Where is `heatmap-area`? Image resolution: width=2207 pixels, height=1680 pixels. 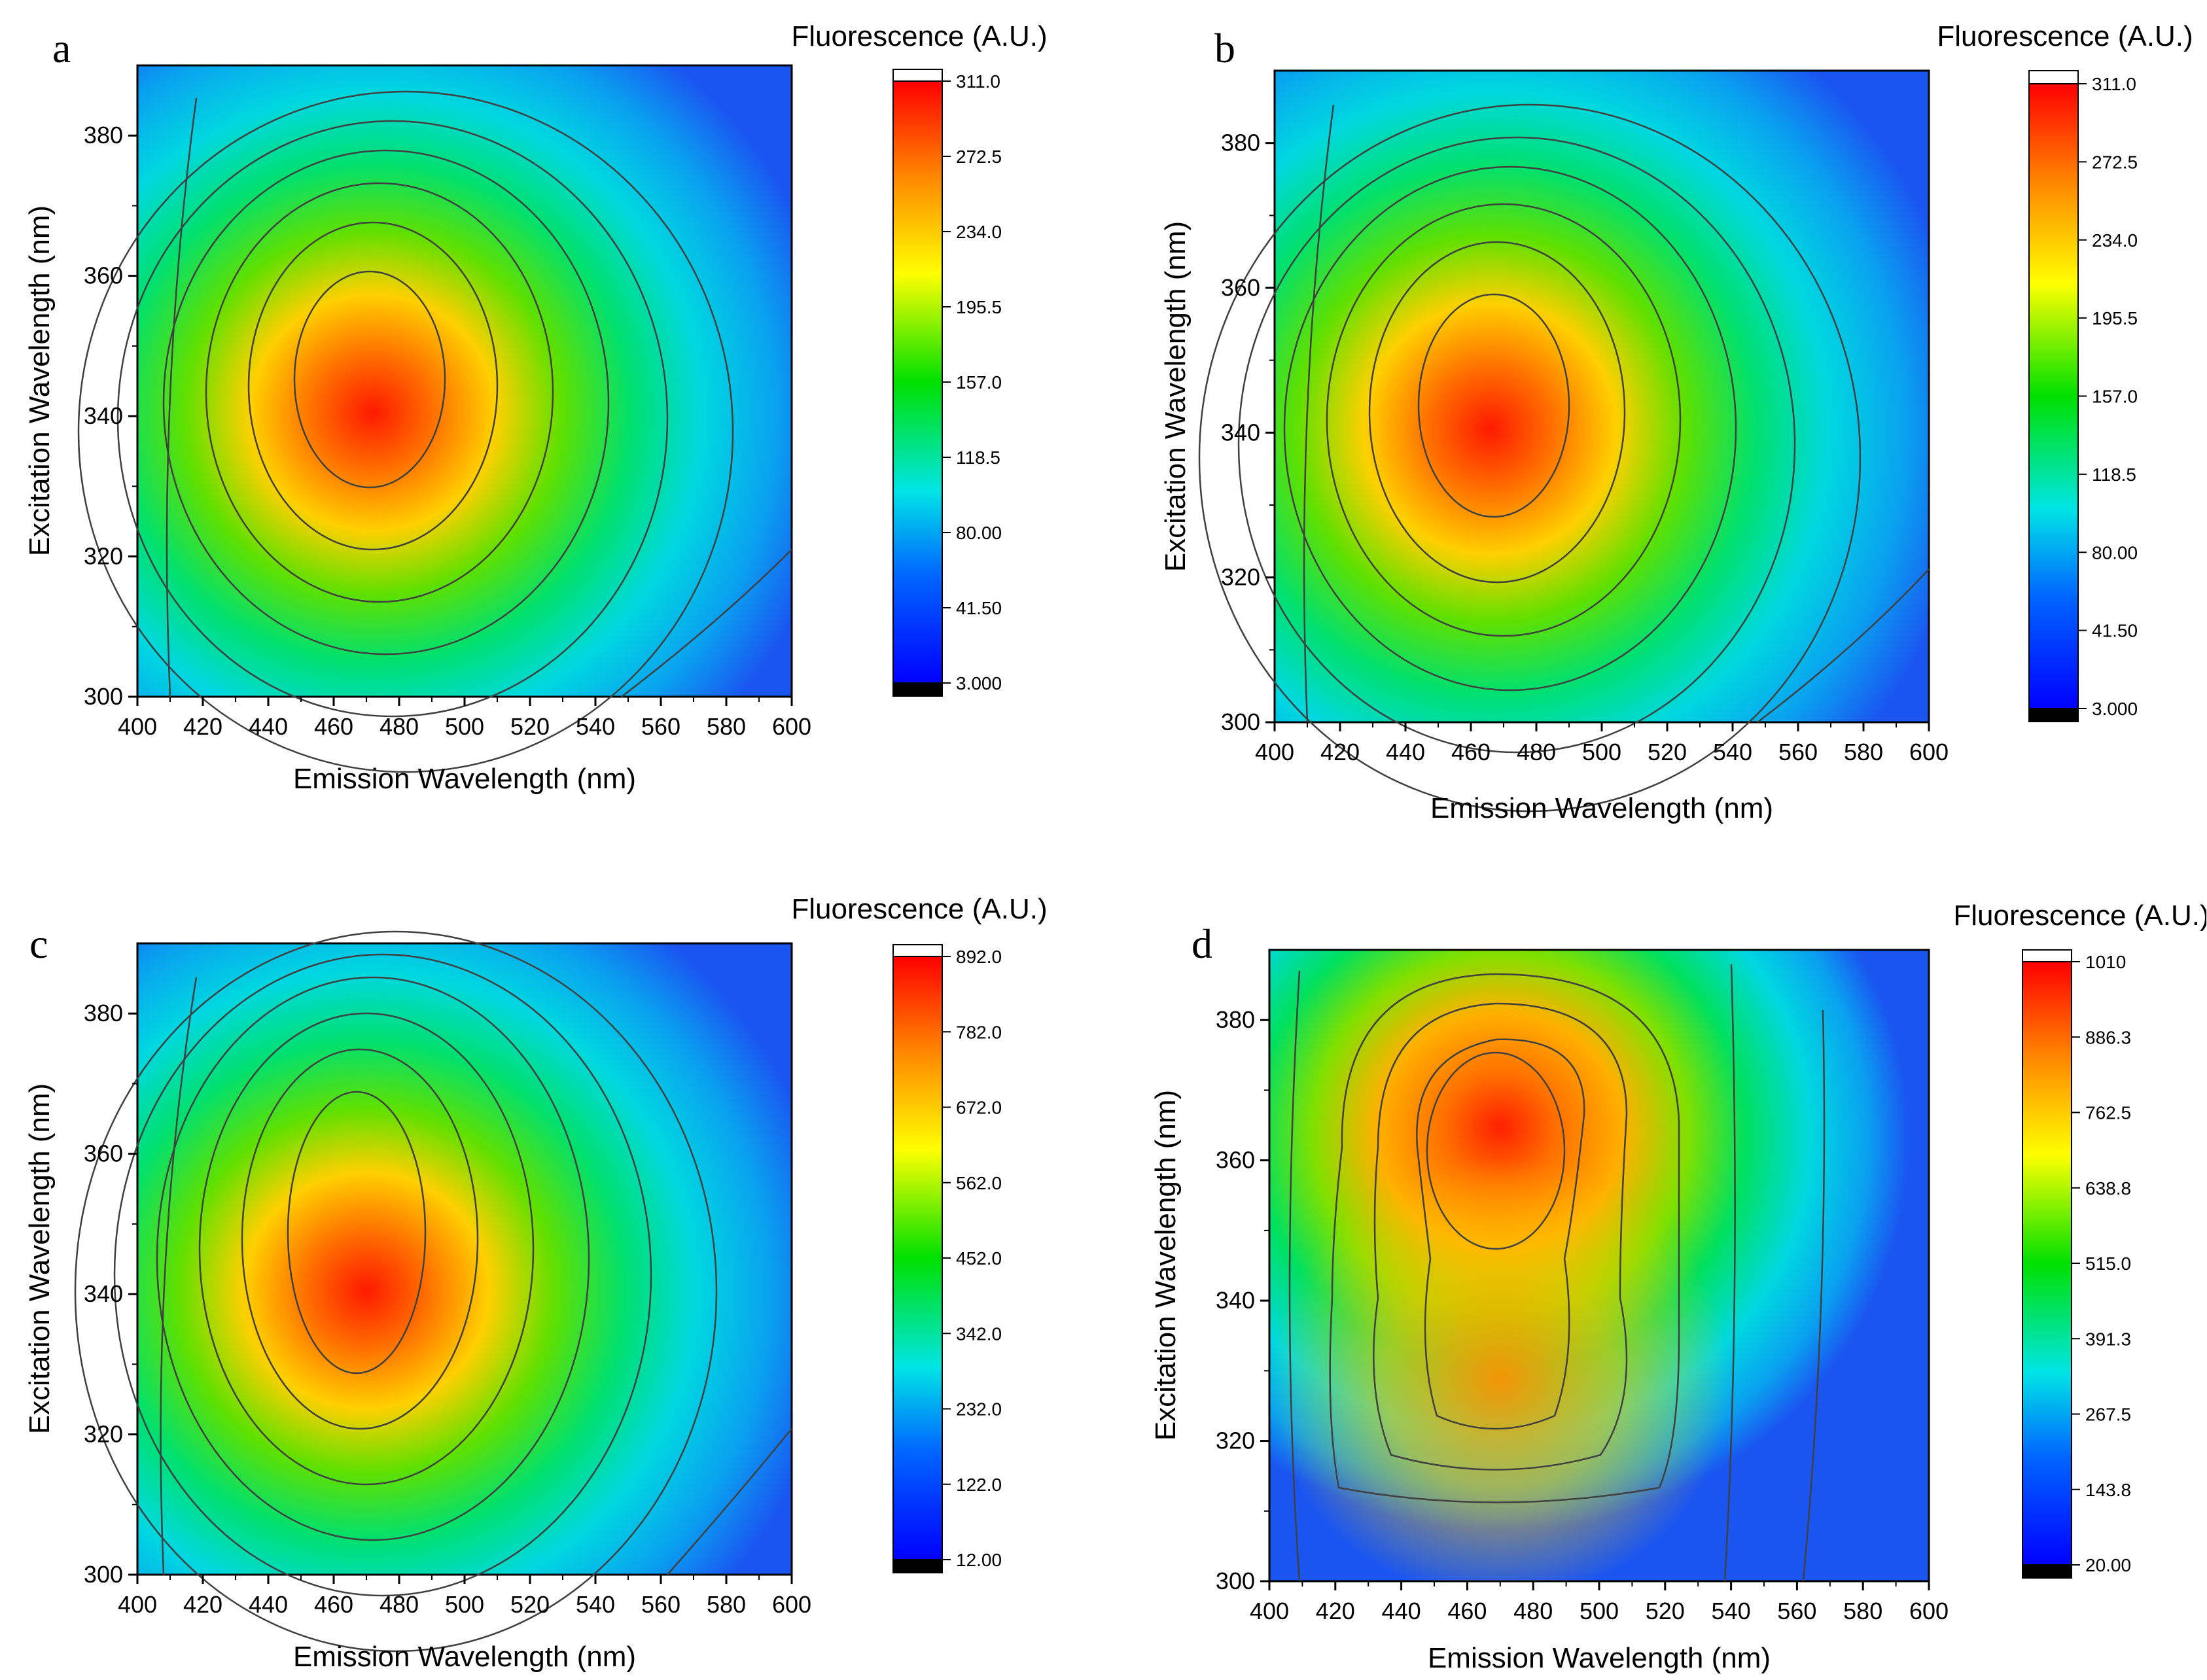
heatmap-area is located at coordinates (464, 1259).